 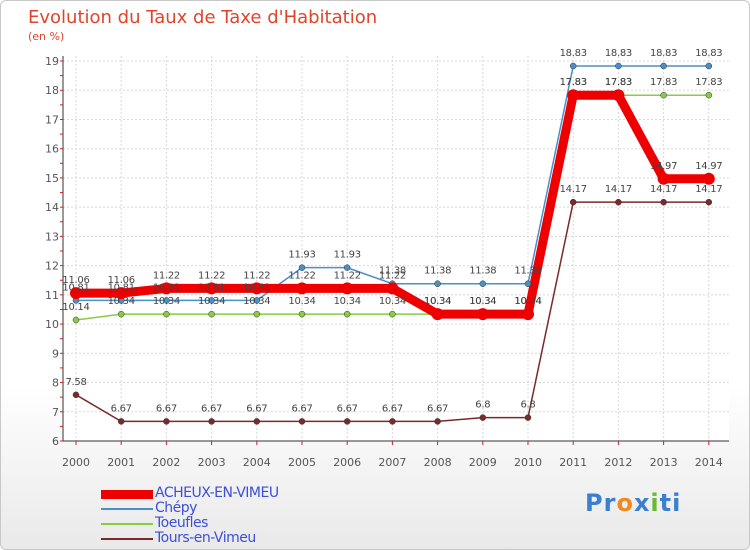 I want to click on proxiti-logo: Proxiti, so click(x=633, y=503).